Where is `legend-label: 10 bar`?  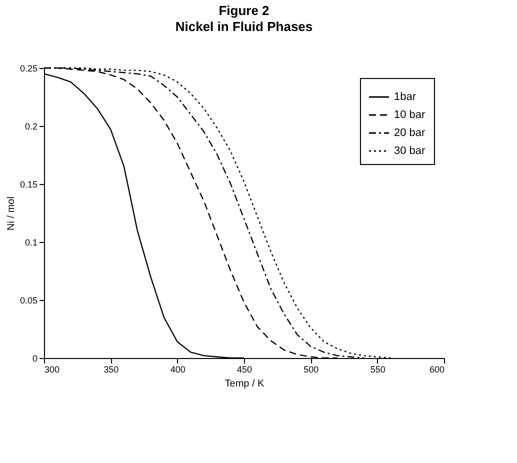 legend-label: 10 bar is located at coordinates (410, 115).